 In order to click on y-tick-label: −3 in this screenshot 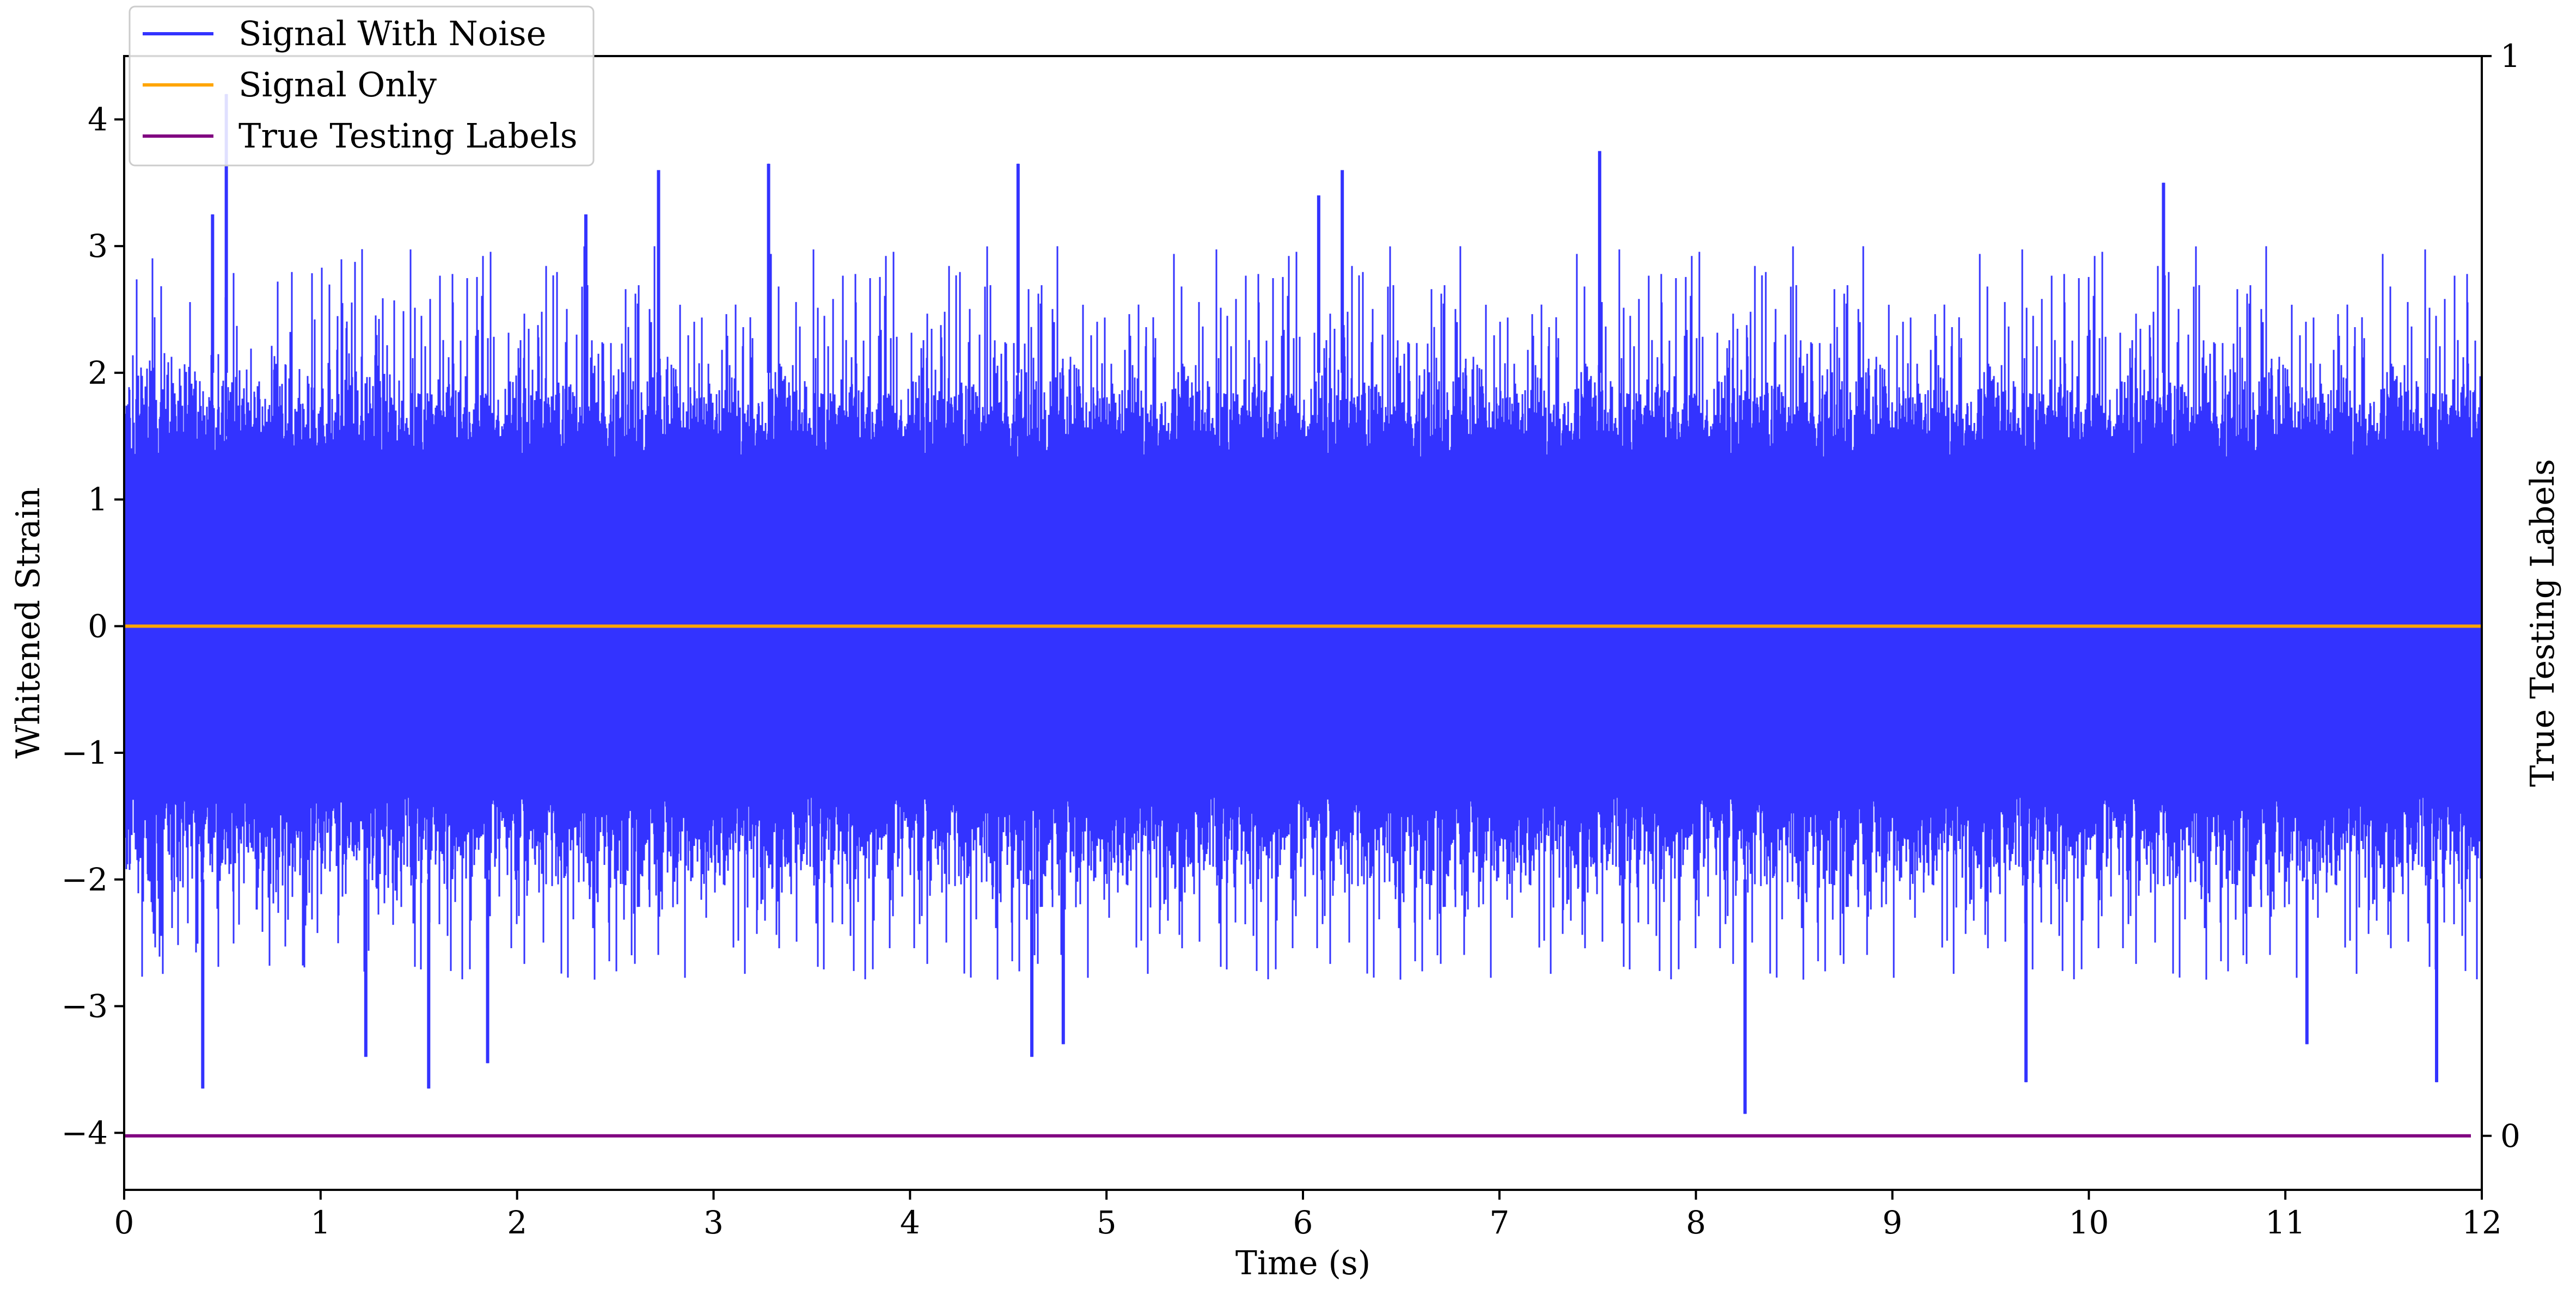, I will do `click(85, 1006)`.